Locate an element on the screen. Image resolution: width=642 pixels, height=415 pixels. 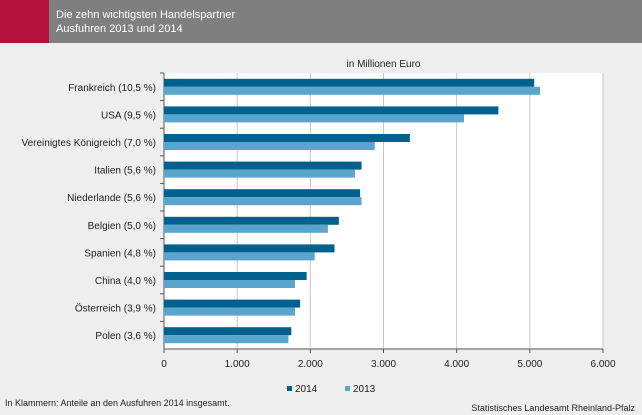
x-tick-label: 6.000 is located at coordinates (602, 364).